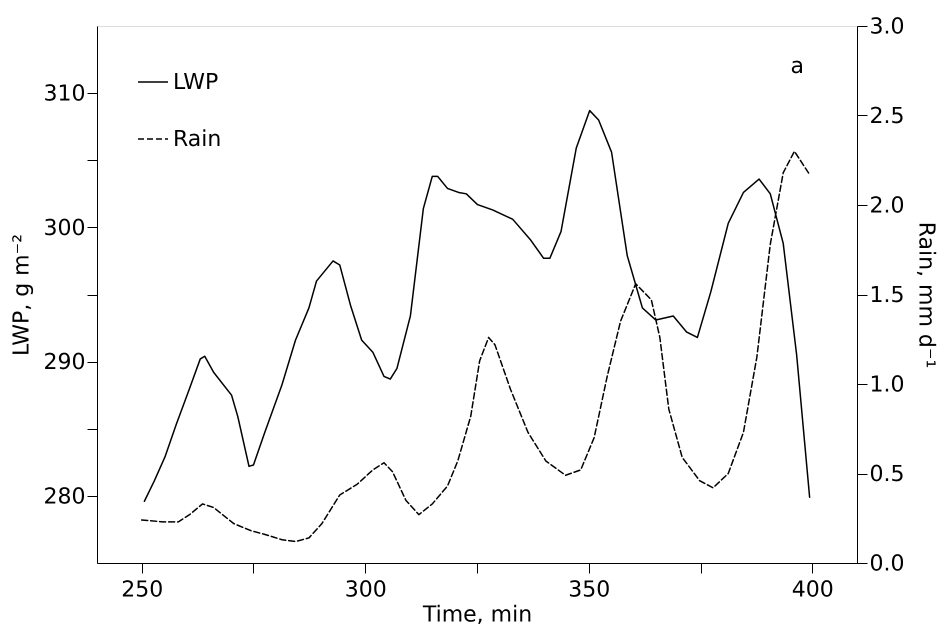  I want to click on y2-tick-label: 2.0, so click(887, 206).